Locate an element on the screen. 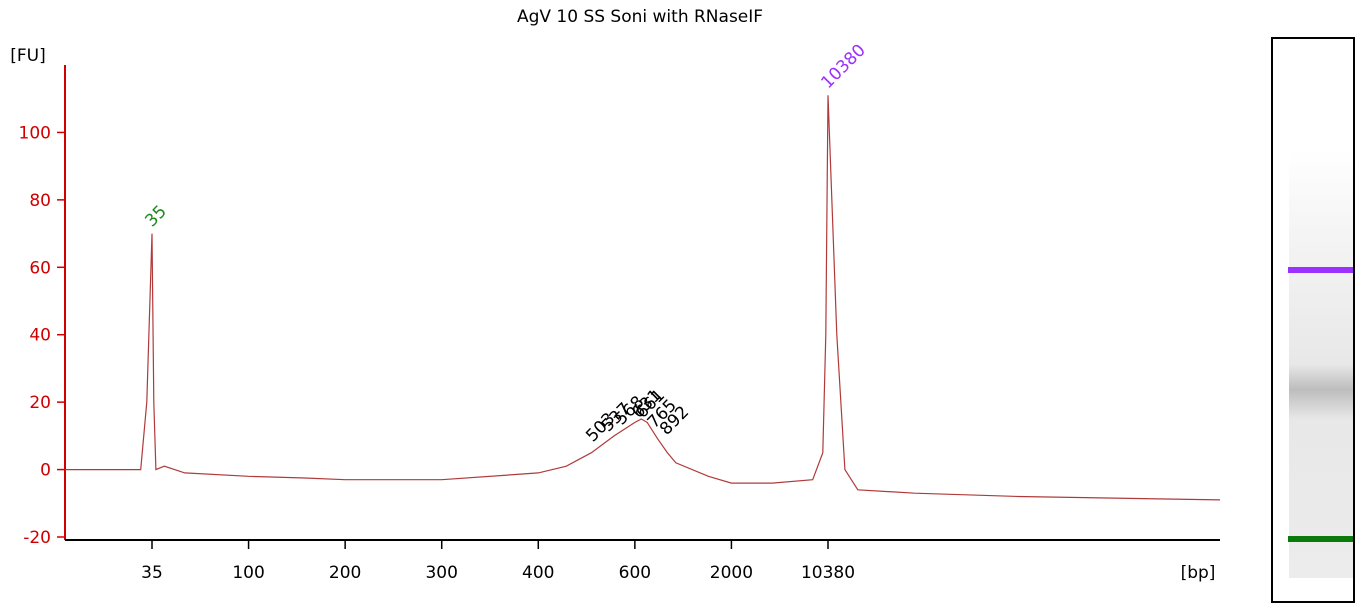 This screenshot has height=613, width=1361. gel-smear is located at coordinates (1321, 364).